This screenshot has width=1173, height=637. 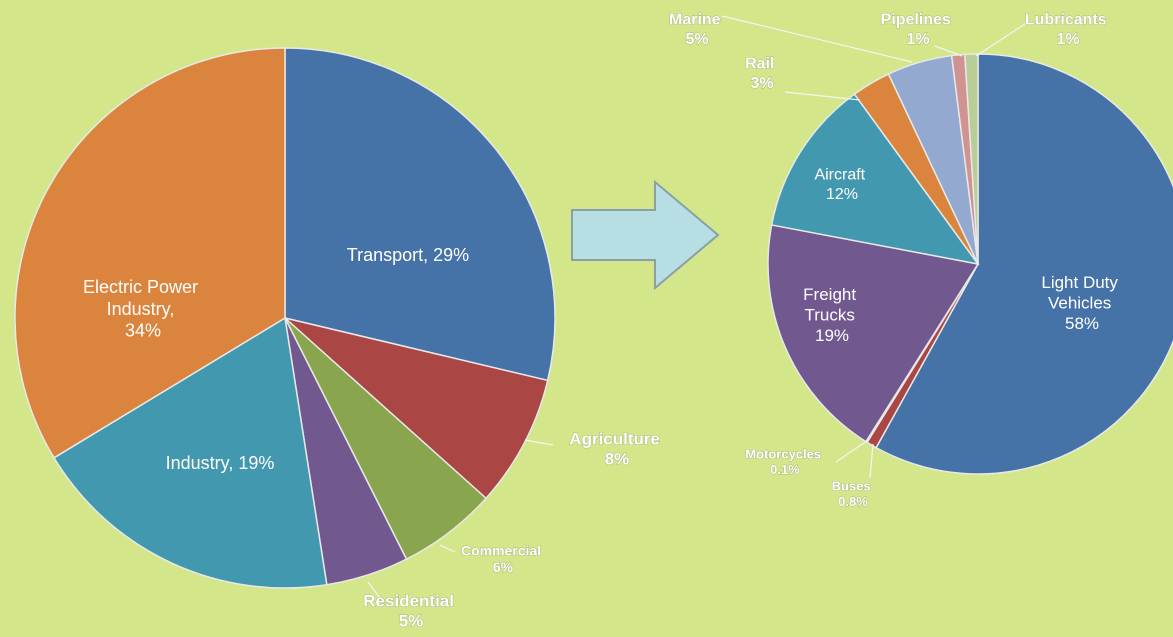 What do you see at coordinates (1068, 30) in the screenshot?
I see `data-label: Lubricants 1%` at bounding box center [1068, 30].